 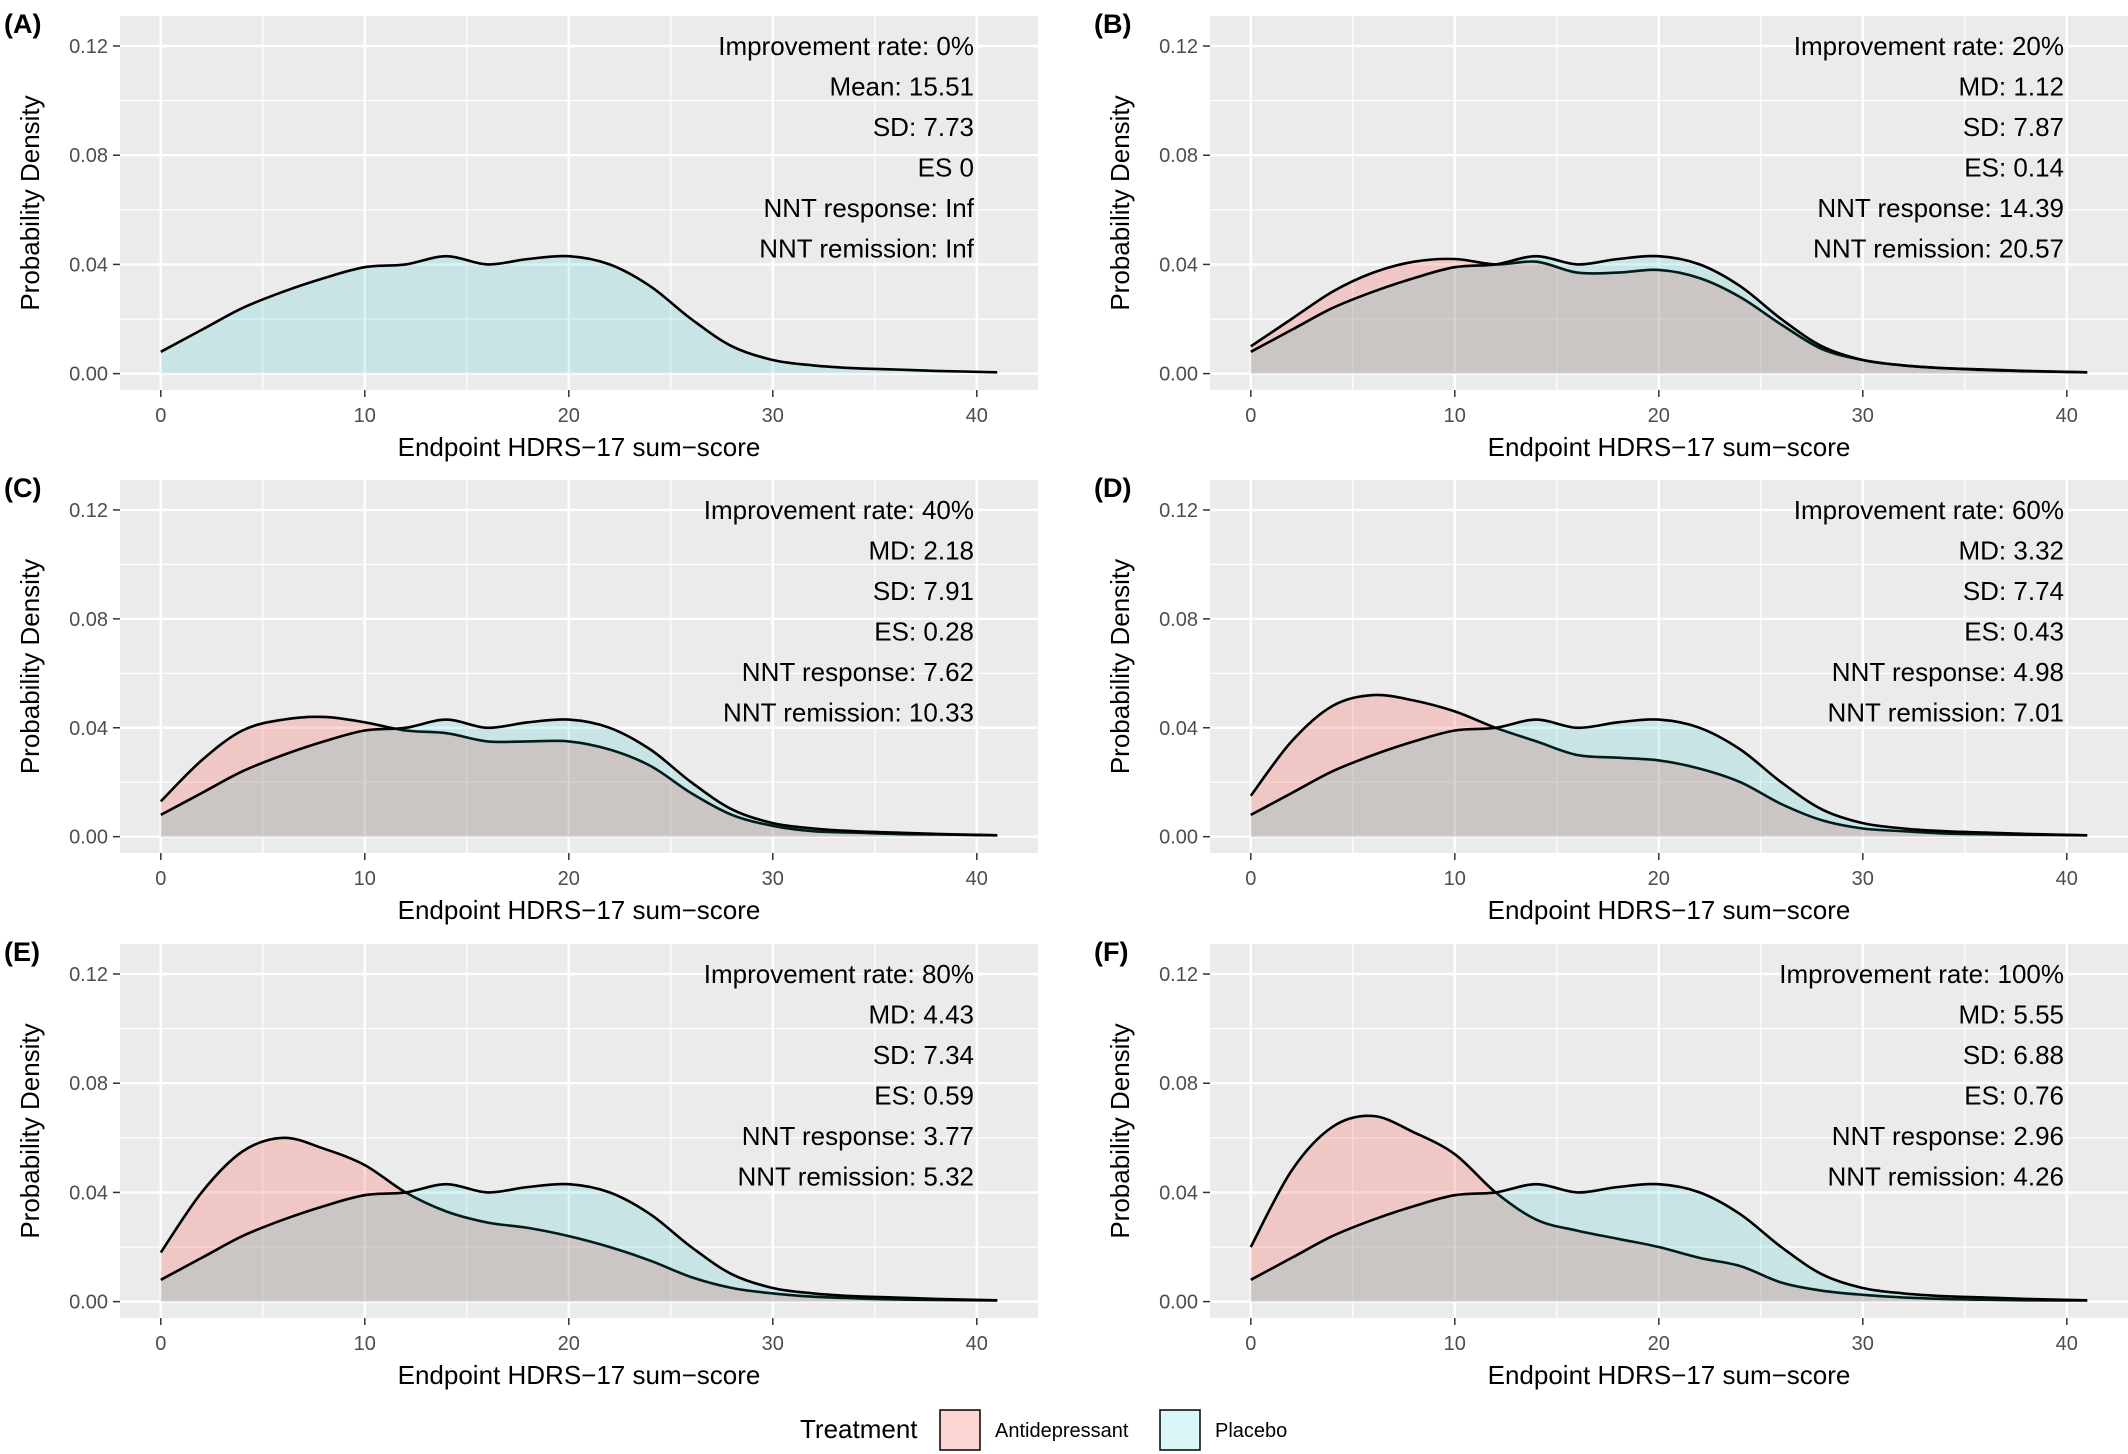 I want to click on stat-annotation: NNT response: 14.39, so click(x=1940, y=208).